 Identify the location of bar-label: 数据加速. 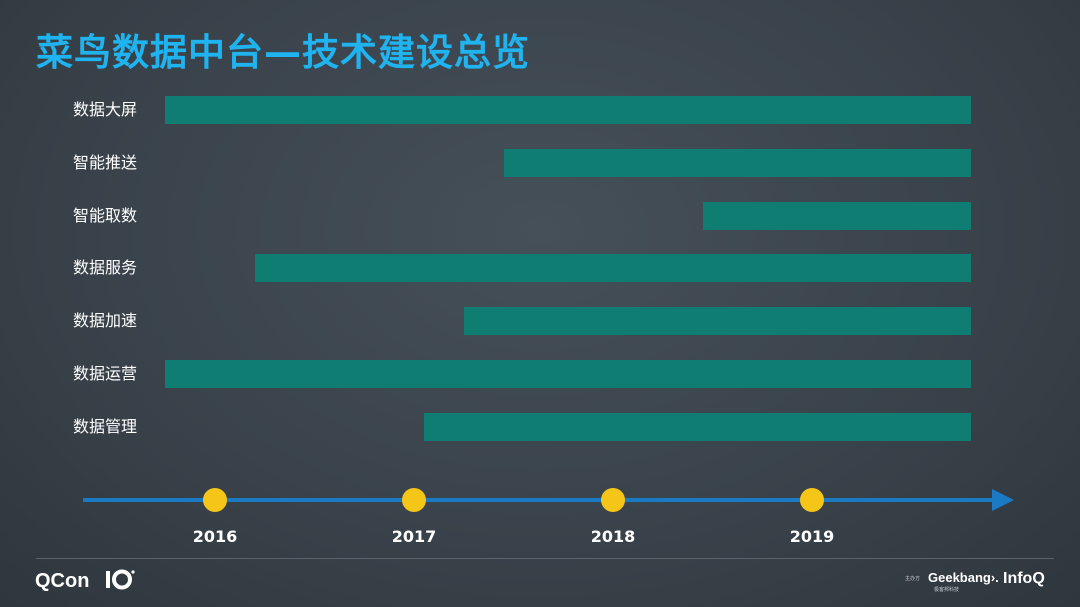
(105, 320).